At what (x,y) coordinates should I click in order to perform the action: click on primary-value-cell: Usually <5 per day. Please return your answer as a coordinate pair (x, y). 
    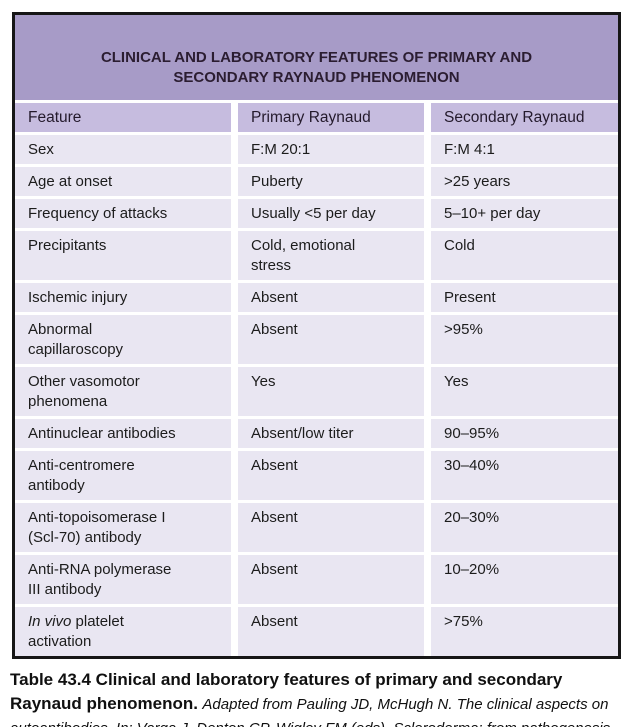
    Looking at the image, I should click on (331, 213).